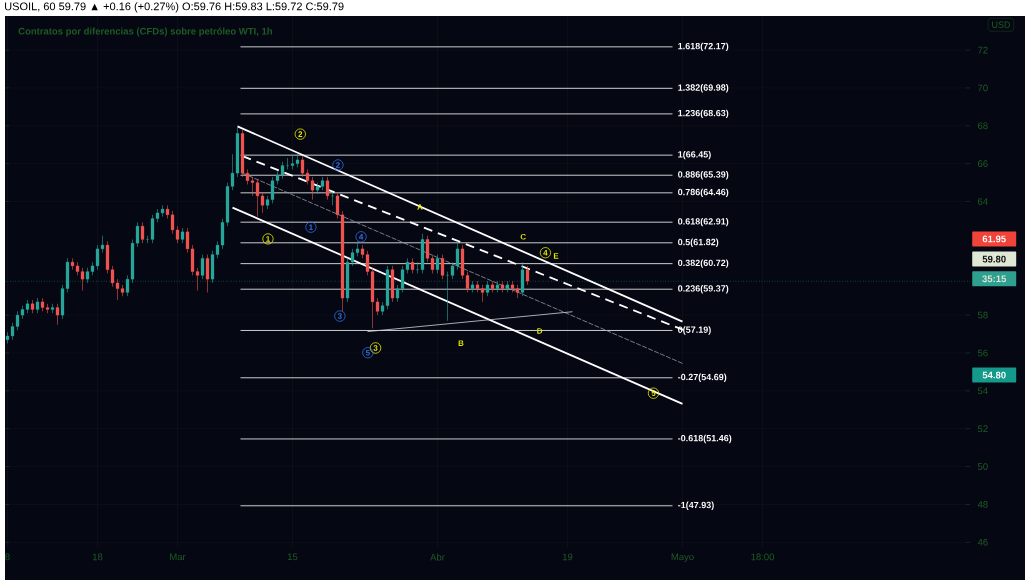  Describe the element at coordinates (982, 542) in the screenshot. I see `y-tick-label: 46` at that location.